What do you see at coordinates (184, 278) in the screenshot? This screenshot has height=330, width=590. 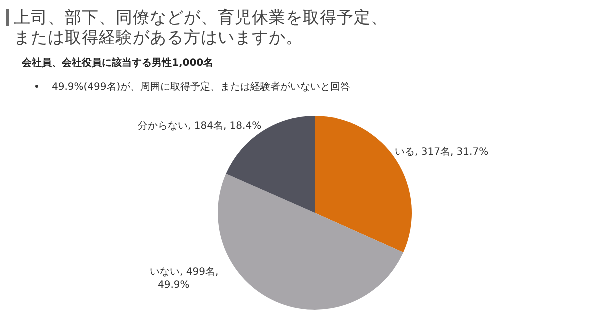 I see `slice-label: いない, 499名, 49.9%` at bounding box center [184, 278].